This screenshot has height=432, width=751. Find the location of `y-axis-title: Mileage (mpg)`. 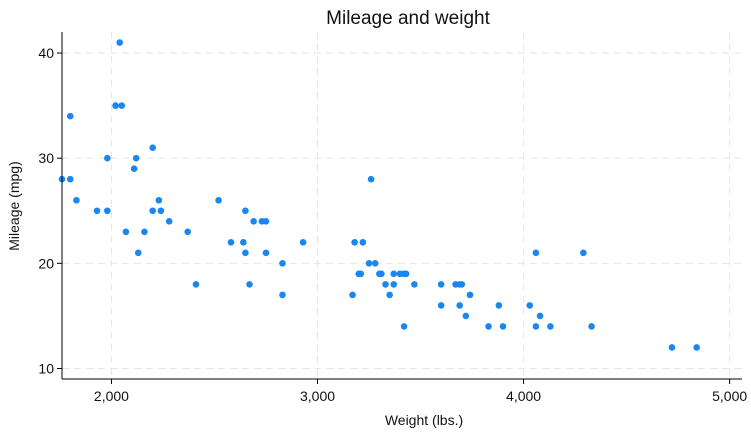

y-axis-title: Mileage (mpg) is located at coordinates (14, 205).